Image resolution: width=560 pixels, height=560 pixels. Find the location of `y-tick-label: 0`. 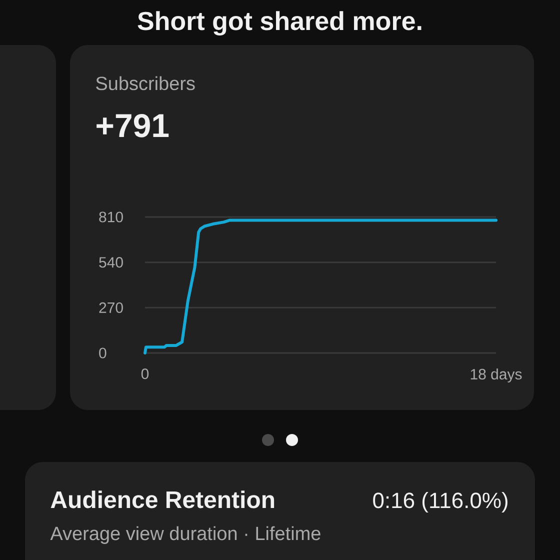

y-tick-label: 0 is located at coordinates (102, 353).